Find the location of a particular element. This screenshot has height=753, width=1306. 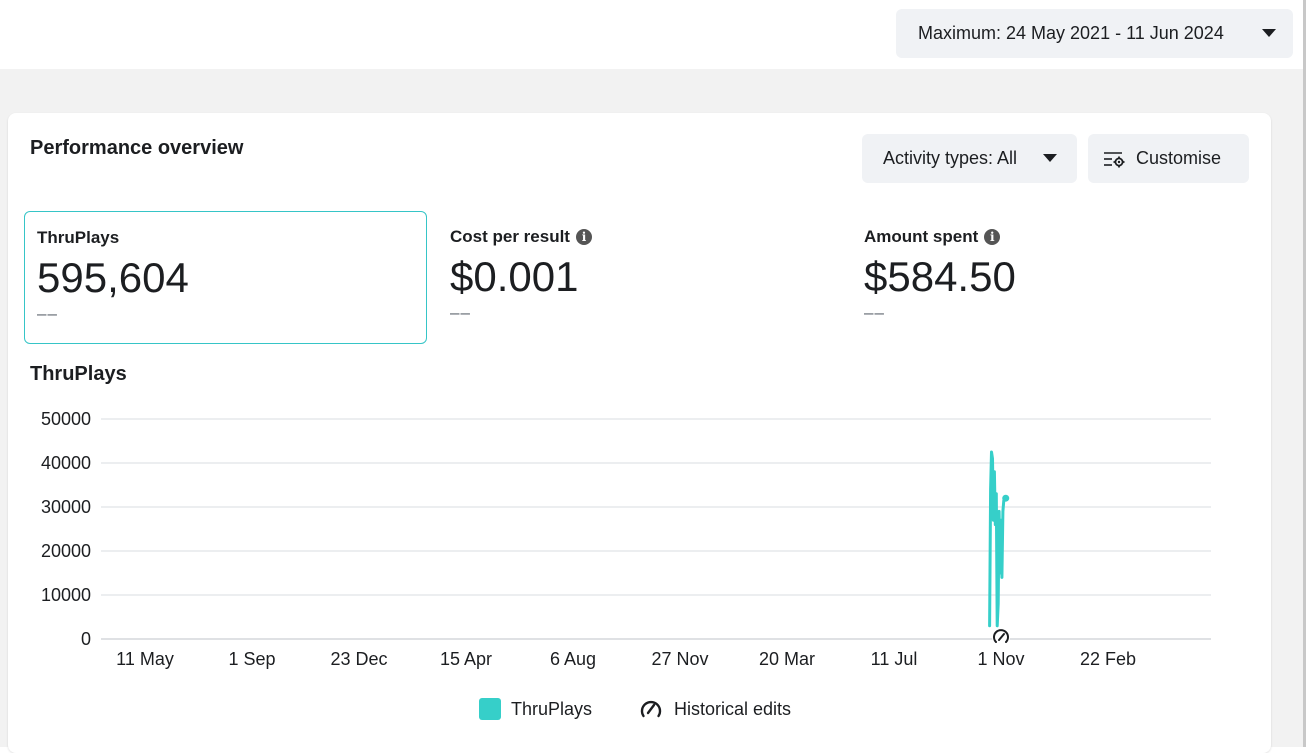

customise-button: Customise is located at coordinates (1168, 158).